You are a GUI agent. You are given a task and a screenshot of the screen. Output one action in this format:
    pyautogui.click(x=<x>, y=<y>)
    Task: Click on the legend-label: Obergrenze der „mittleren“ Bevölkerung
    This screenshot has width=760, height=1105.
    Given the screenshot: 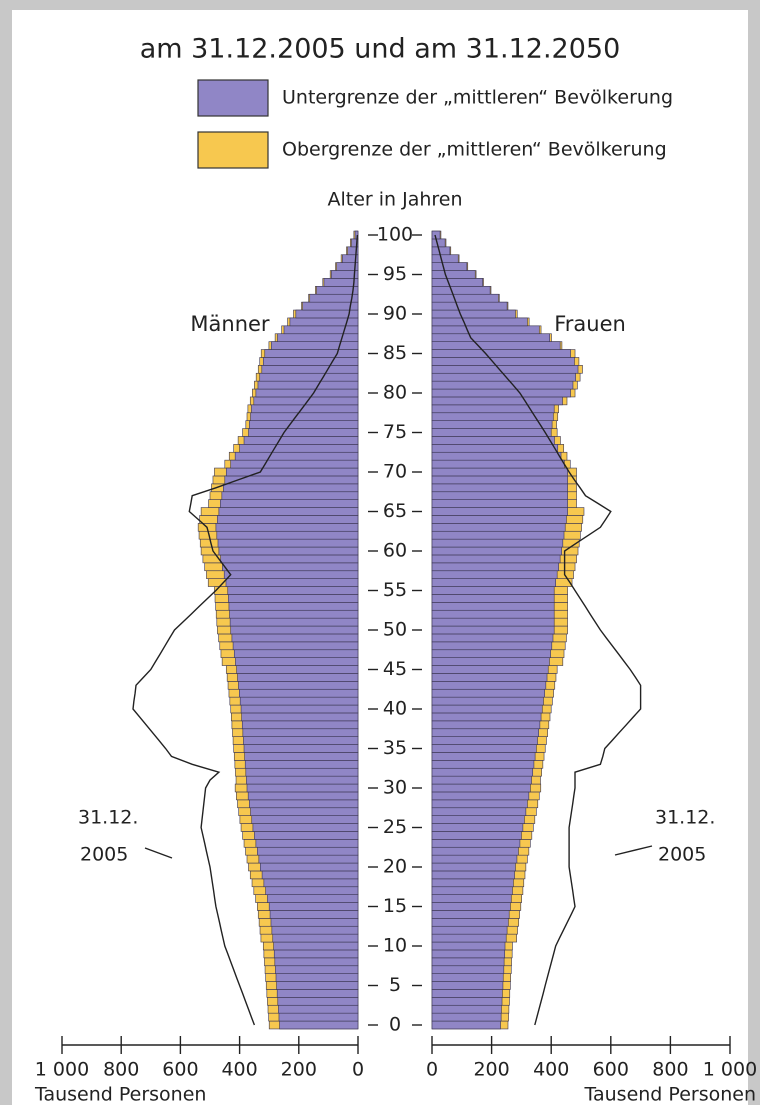 What is the action you would take?
    pyautogui.click(x=474, y=150)
    